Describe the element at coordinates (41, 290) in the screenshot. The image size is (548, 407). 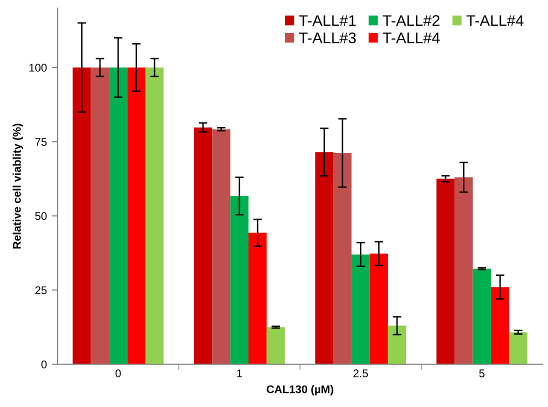
I see `y-tick-label: 25` at that location.